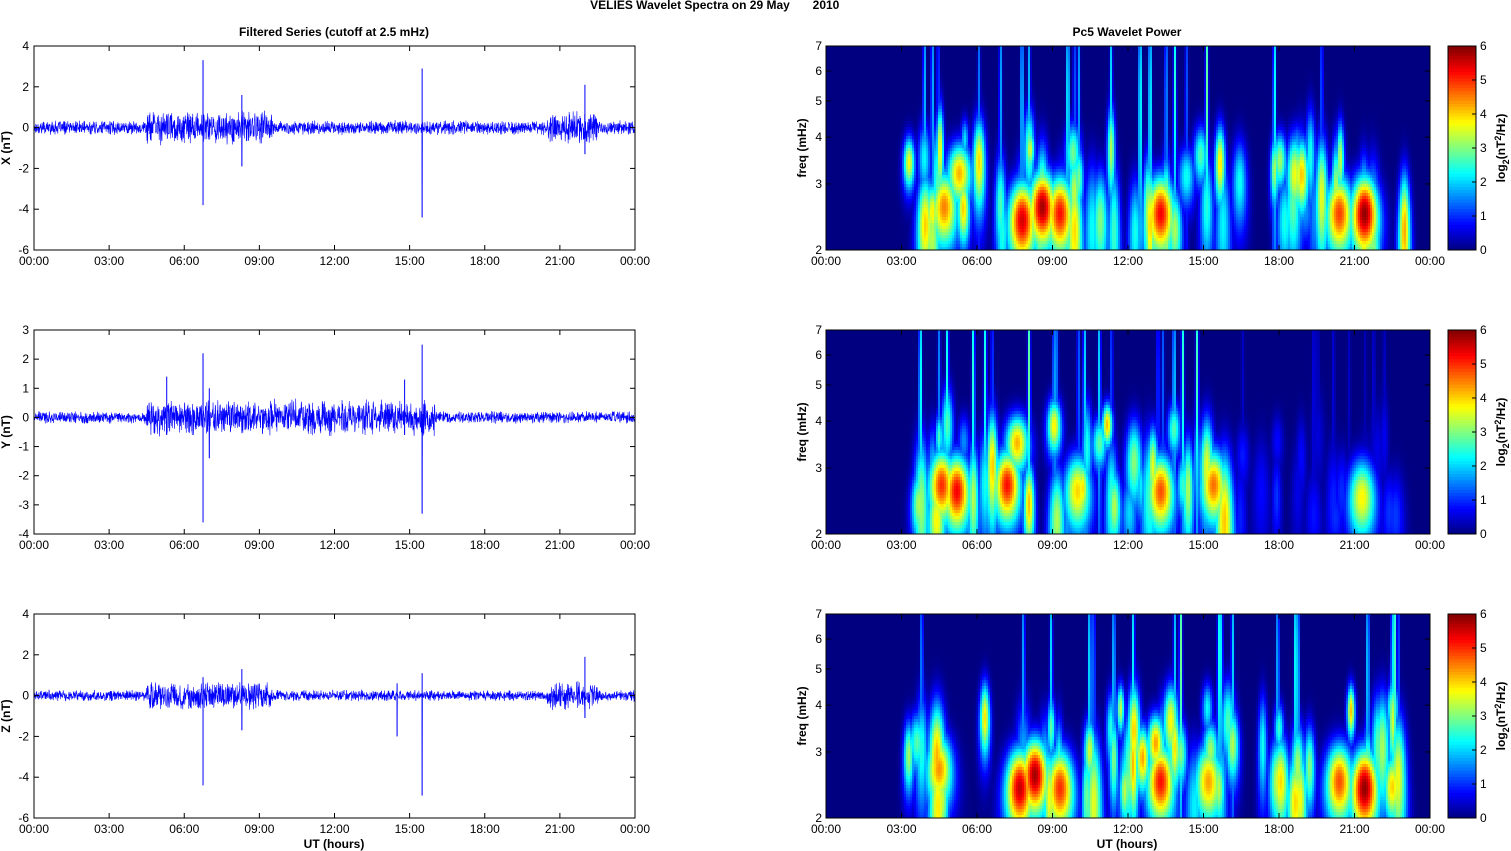 The height and width of the screenshot is (851, 1511). I want to click on series-y-ylabel: Y (nT), so click(6, 432).